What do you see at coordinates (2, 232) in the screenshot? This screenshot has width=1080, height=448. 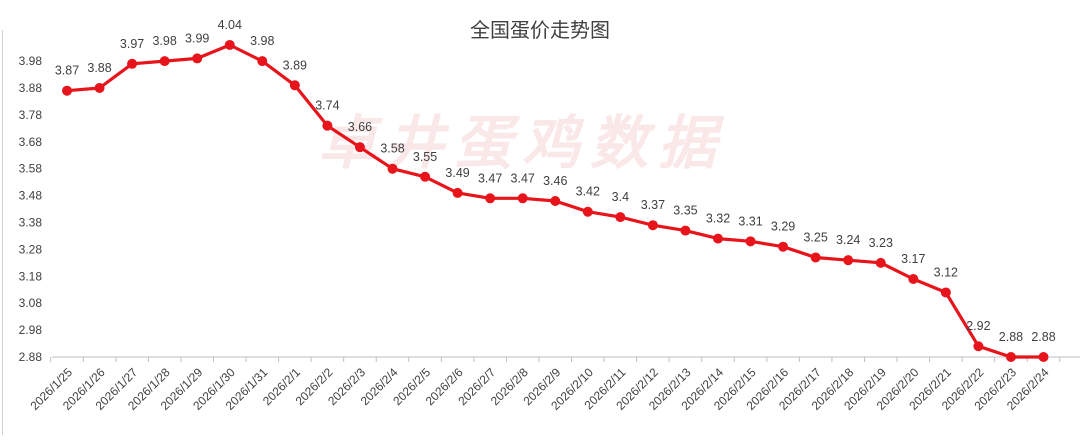 I see `chart-border` at bounding box center [2, 232].